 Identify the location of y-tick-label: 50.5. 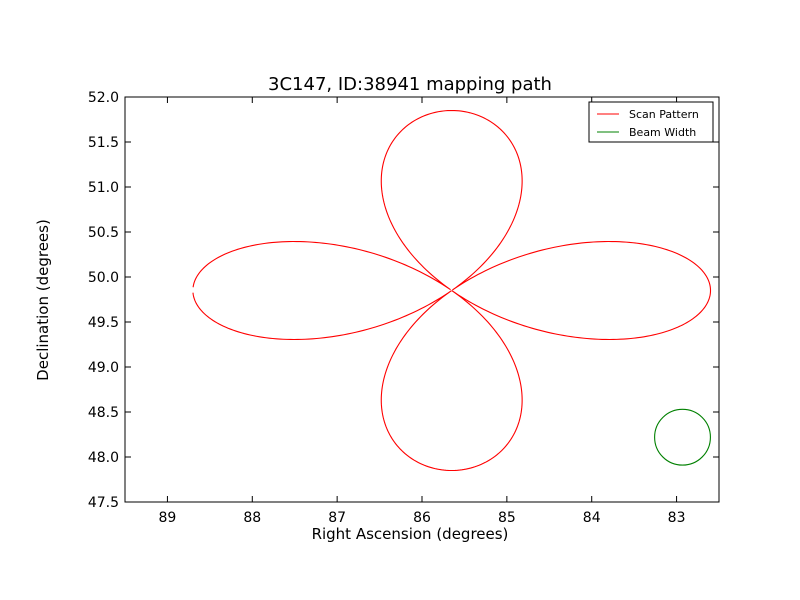
(103, 233).